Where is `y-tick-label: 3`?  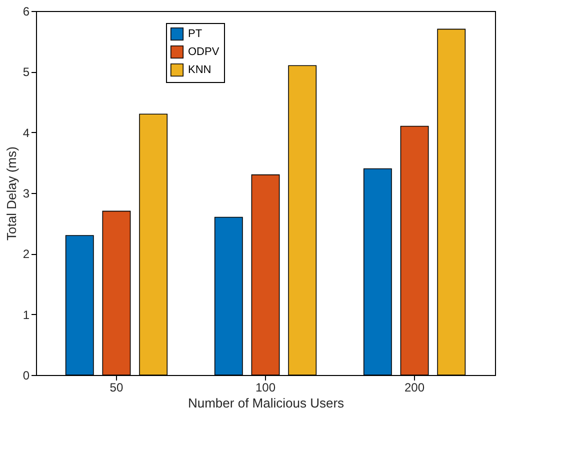 y-tick-label: 3 is located at coordinates (26, 193).